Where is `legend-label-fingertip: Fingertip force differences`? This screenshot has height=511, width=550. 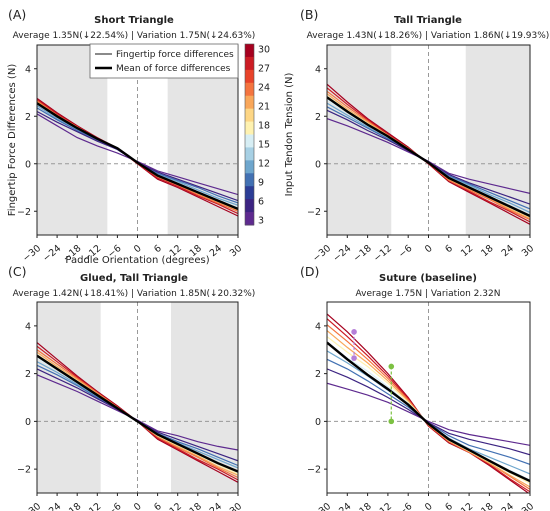 legend-label-fingertip: Fingertip force differences is located at coordinates (175, 55).